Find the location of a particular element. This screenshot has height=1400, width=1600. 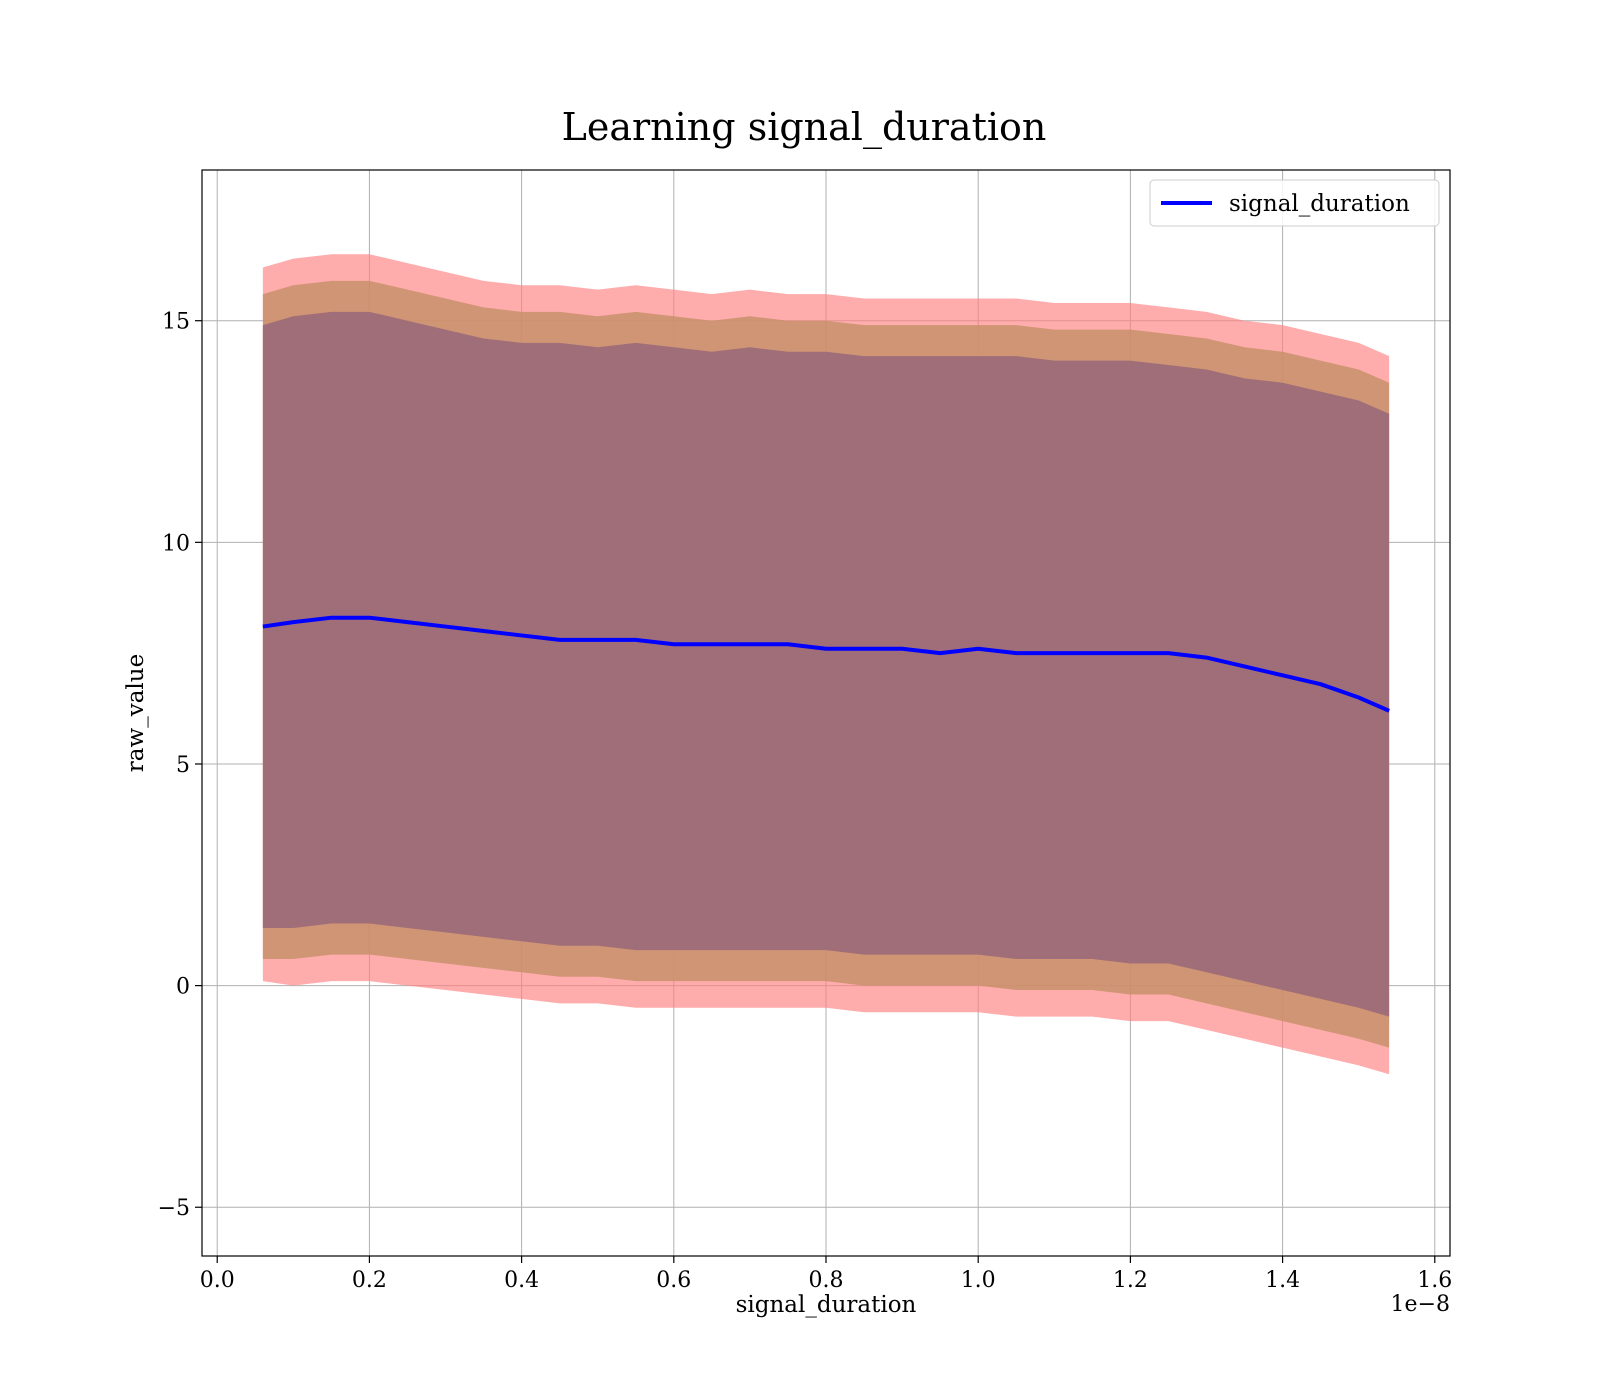

x-tick-label: 1.0 is located at coordinates (978, 1280).